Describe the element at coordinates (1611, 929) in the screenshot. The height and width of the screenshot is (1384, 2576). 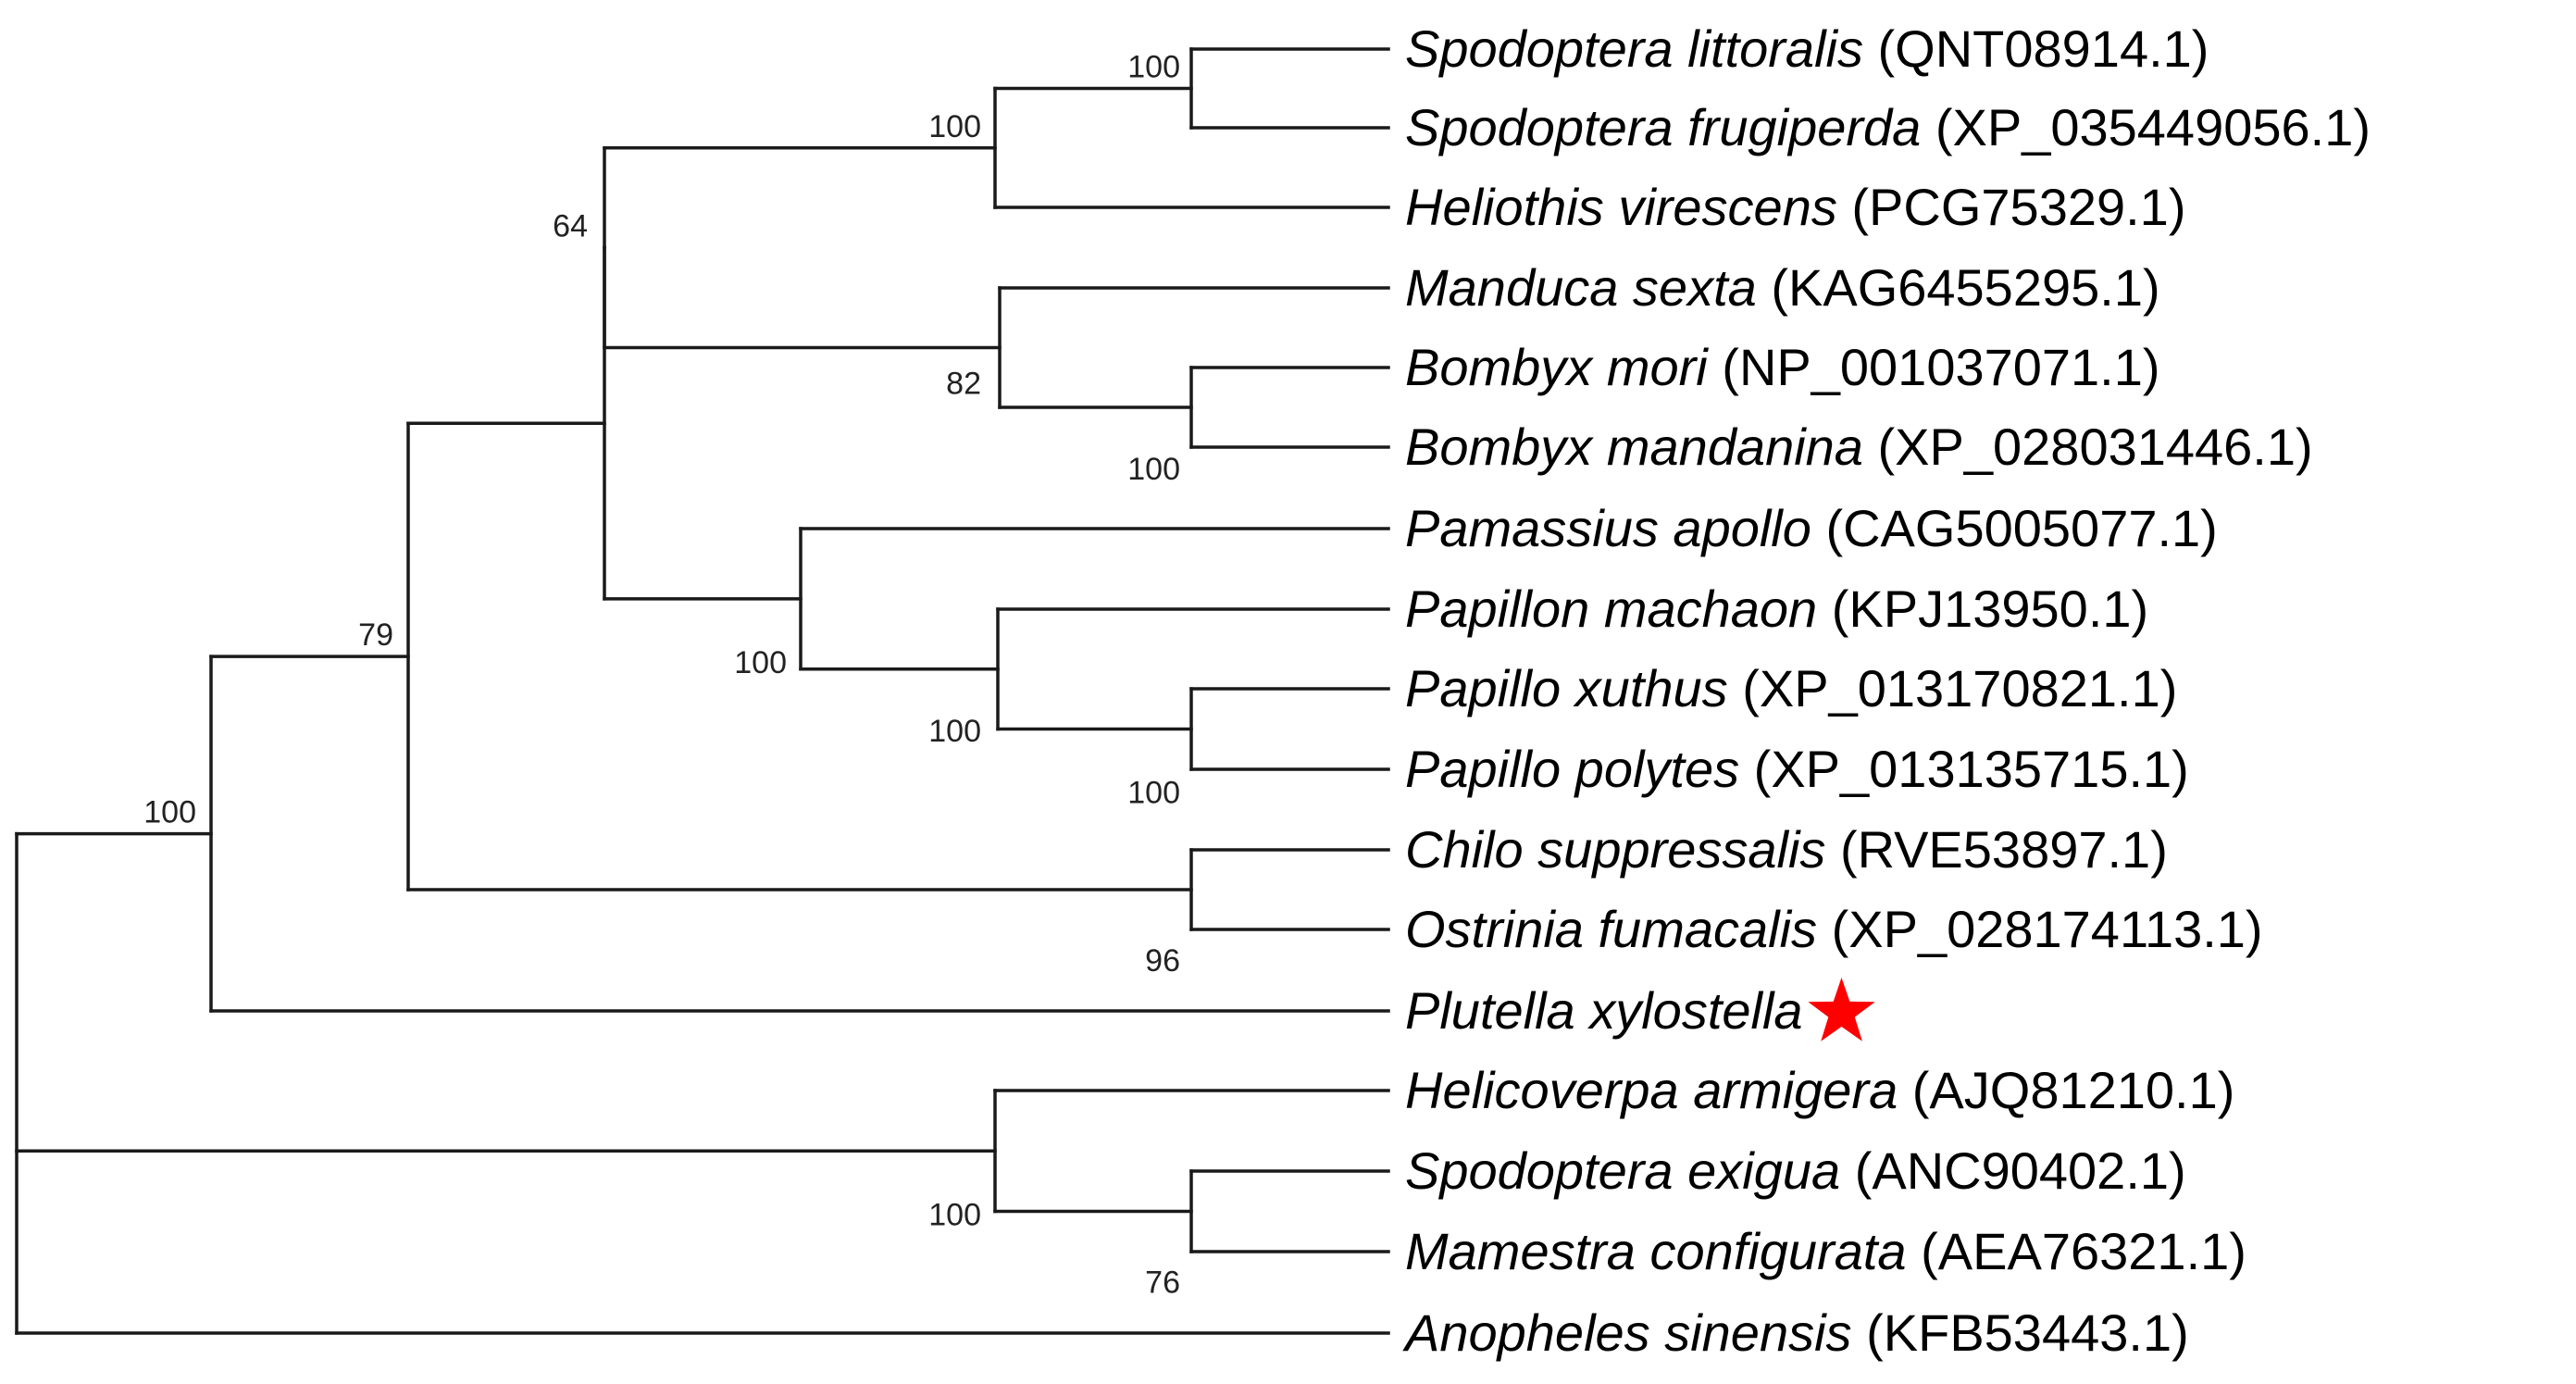
I see `species-name: Ostrinia fumacalis` at that location.